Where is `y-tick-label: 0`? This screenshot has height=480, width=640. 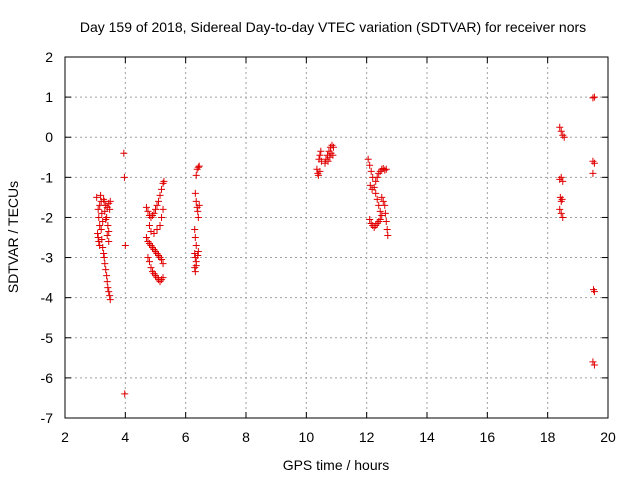
y-tick-label: 0 is located at coordinates (49, 137).